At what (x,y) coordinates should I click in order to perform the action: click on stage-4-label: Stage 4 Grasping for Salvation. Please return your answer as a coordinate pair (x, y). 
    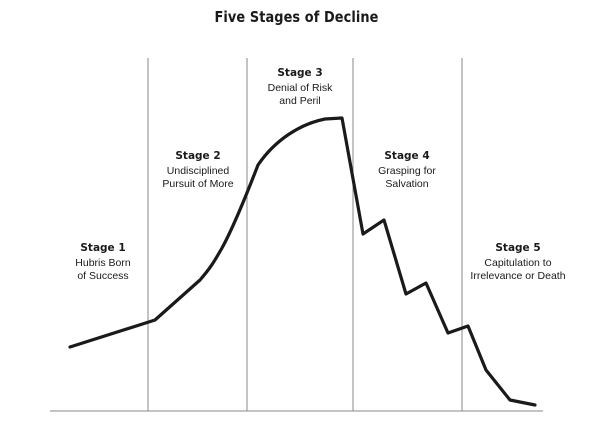
    Looking at the image, I should click on (407, 170).